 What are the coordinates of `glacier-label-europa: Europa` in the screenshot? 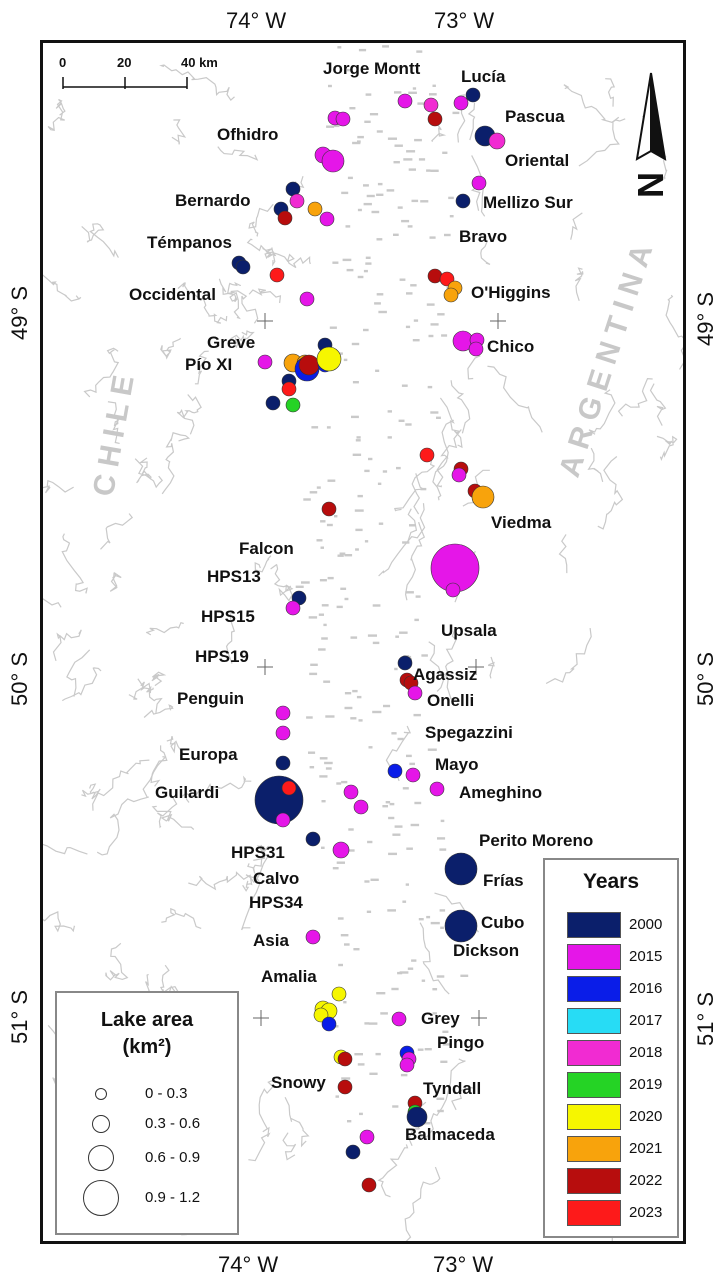 It's located at (208, 754).